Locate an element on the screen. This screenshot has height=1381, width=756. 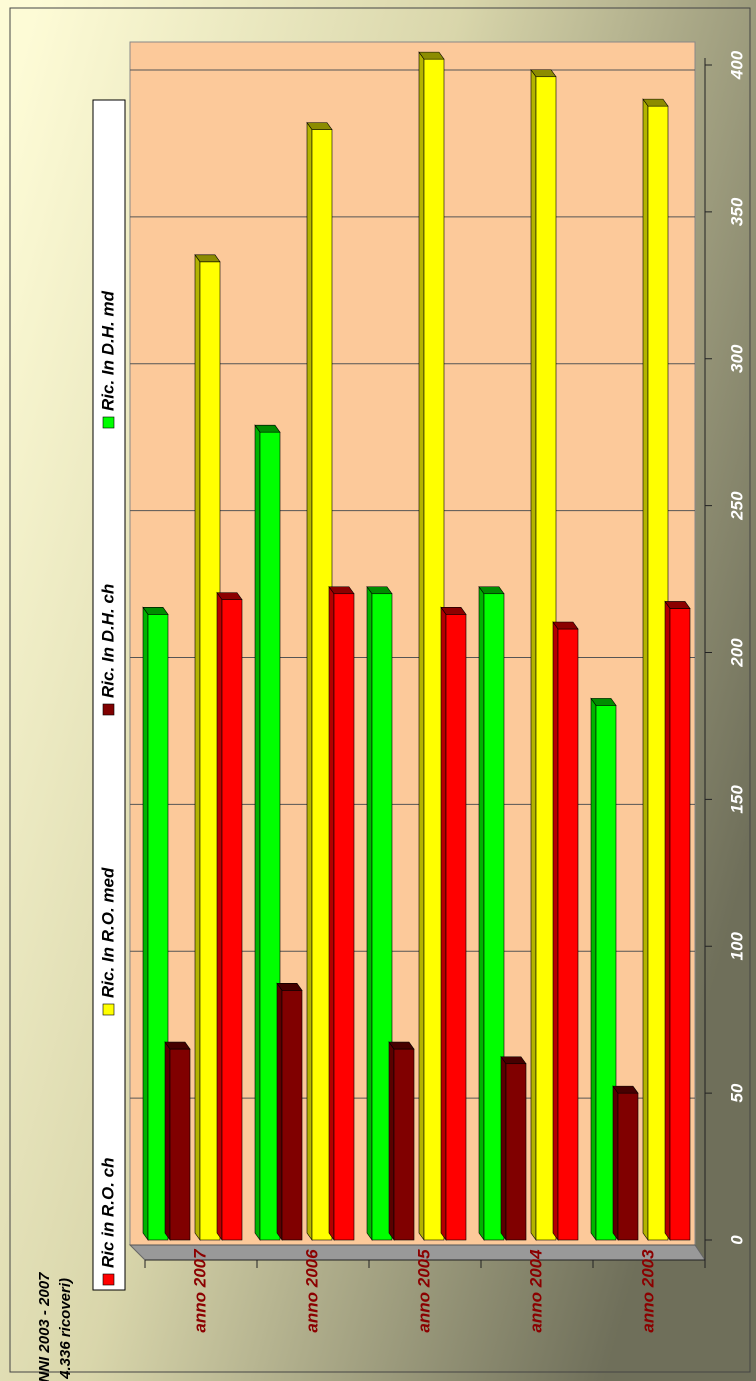
legend-label: Ric. In D.H. ch is located at coordinates (107, 641).